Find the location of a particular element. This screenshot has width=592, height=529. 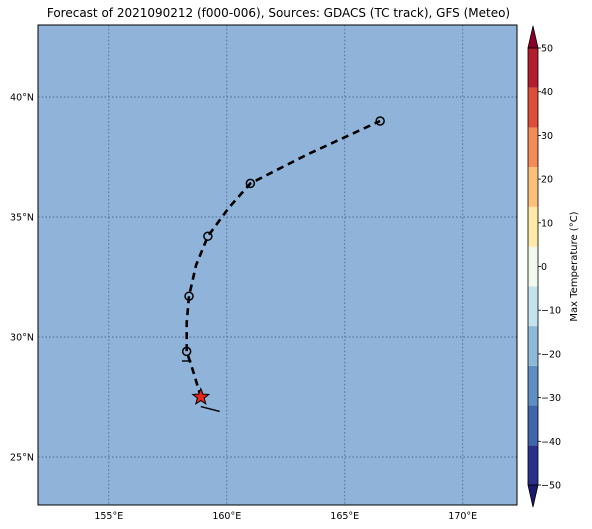

colorbar-tick-label: 30 is located at coordinates (547, 136).